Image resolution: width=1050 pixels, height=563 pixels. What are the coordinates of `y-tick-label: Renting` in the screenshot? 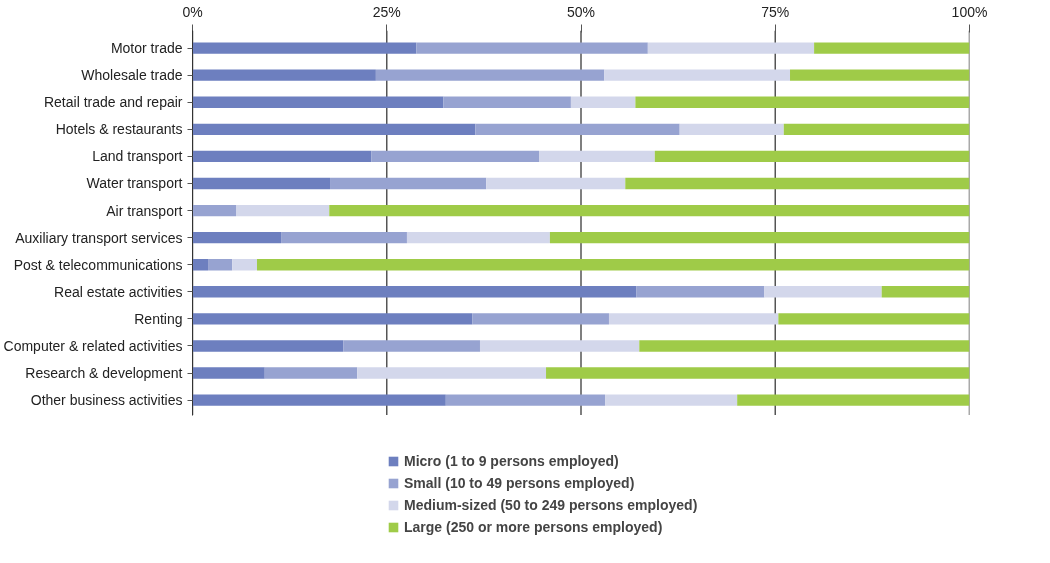 It's located at (158, 318).